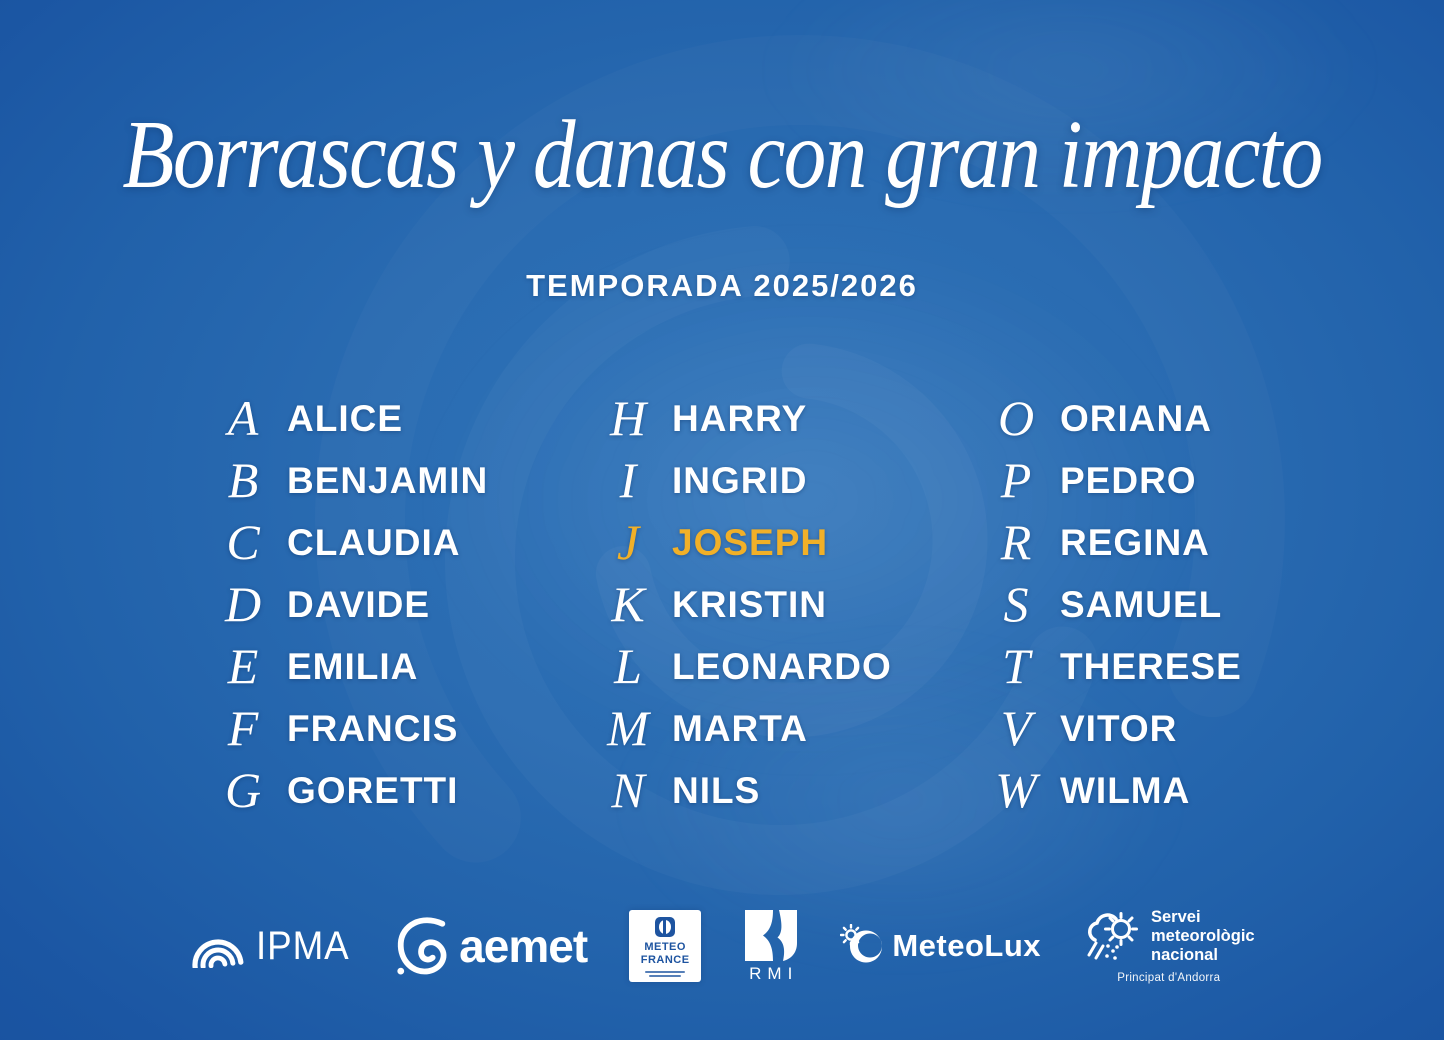 Image resolution: width=1444 pixels, height=1040 pixels. What do you see at coordinates (1016, 480) in the screenshot?
I see `storm-letter: P` at bounding box center [1016, 480].